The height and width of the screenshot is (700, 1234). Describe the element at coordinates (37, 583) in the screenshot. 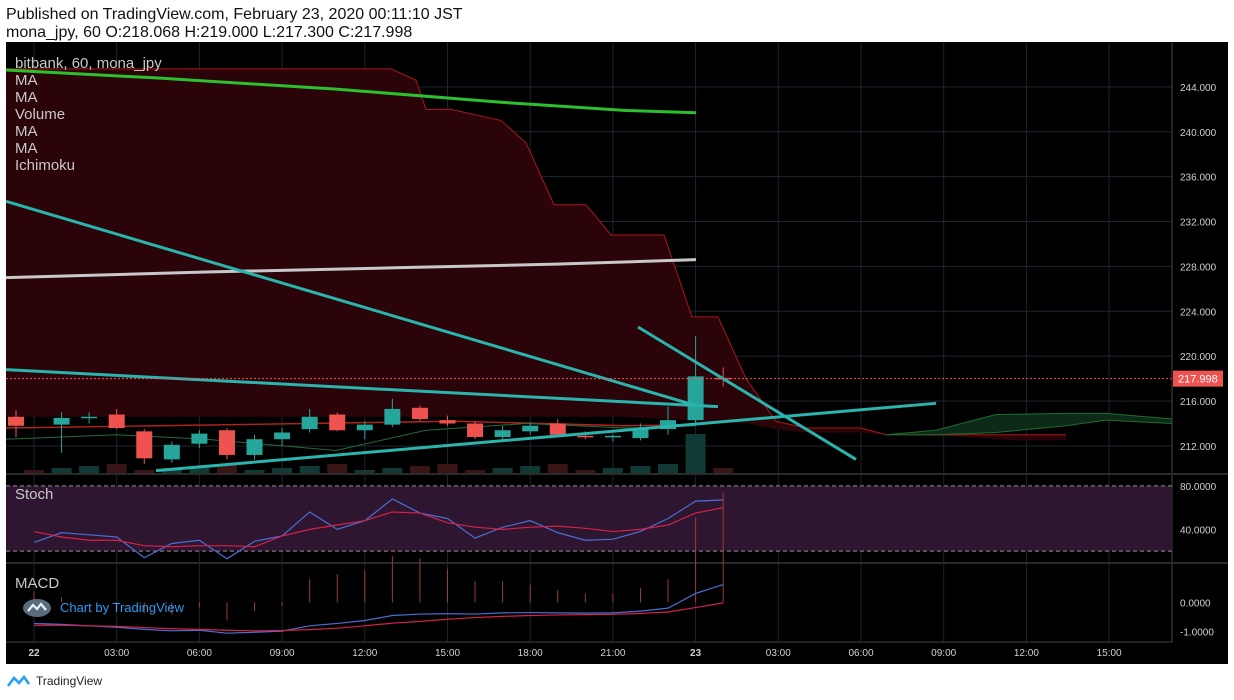

I see `macd-label: MACD` at that location.